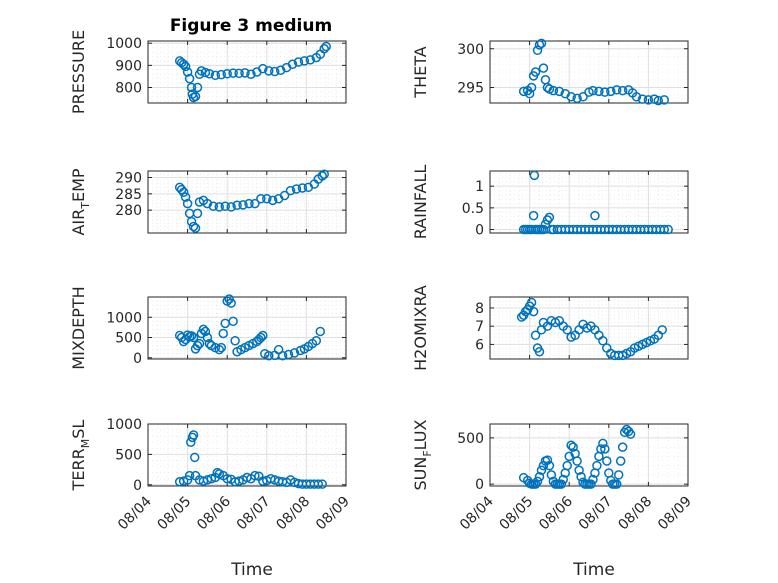  Describe the element at coordinates (470, 89) in the screenshot. I see `y-tick-label: 295` at that location.